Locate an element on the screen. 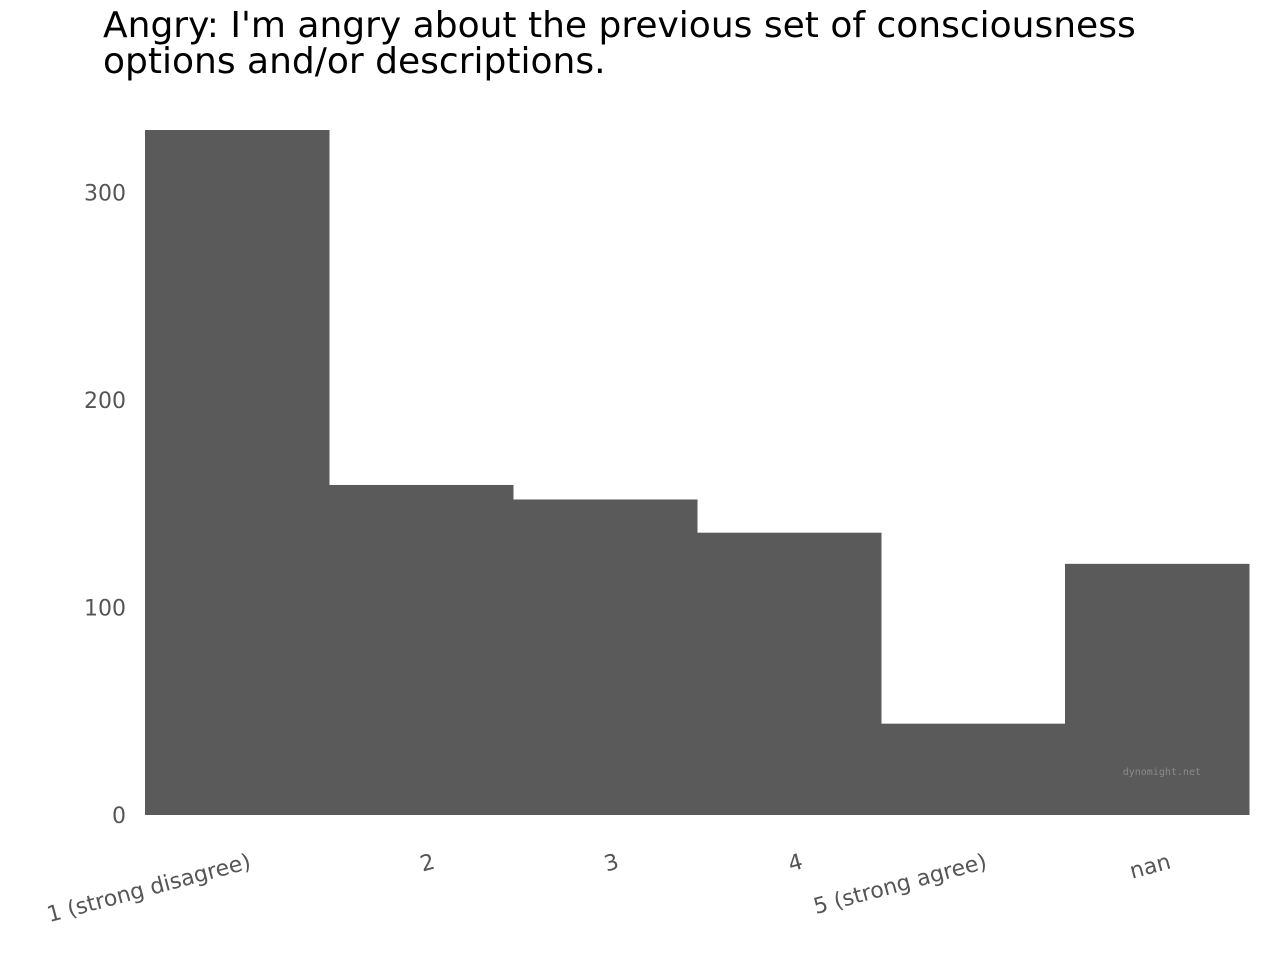 The height and width of the screenshot is (960, 1280). x-category-label-1: 2 is located at coordinates (428, 864).